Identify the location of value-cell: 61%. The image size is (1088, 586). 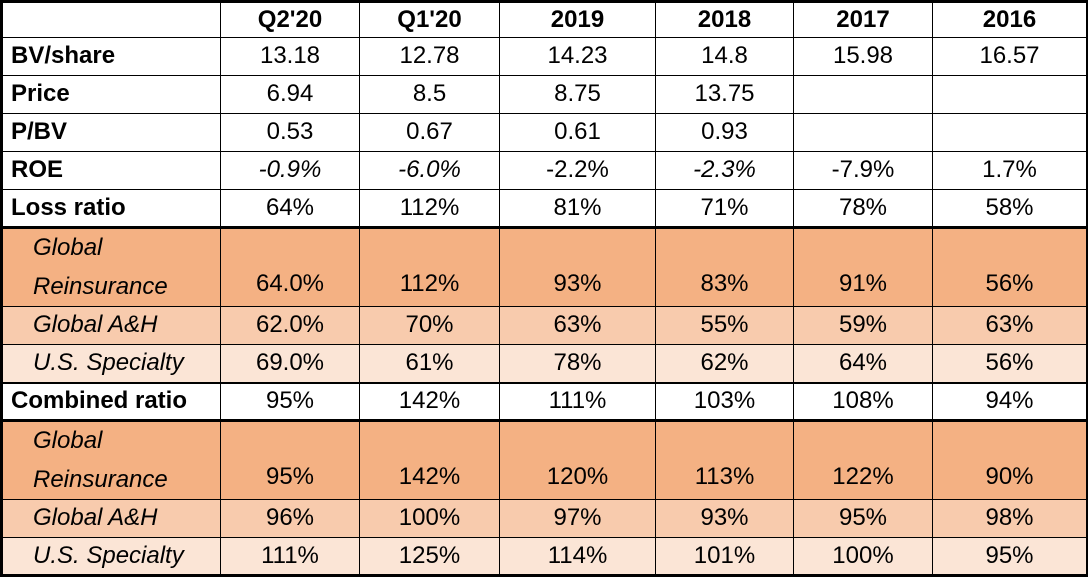
(429, 364).